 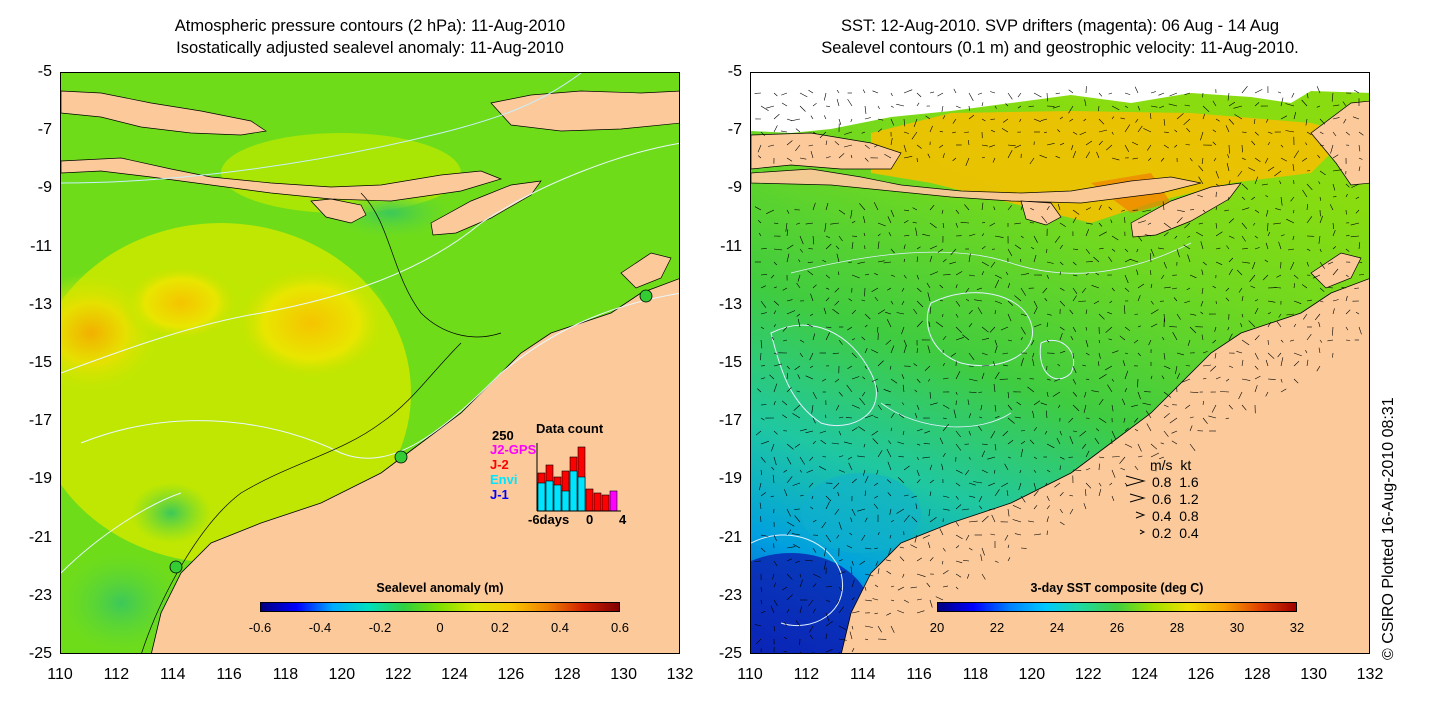 What do you see at coordinates (730, 595) in the screenshot?
I see `right-y-tick: -23` at bounding box center [730, 595].